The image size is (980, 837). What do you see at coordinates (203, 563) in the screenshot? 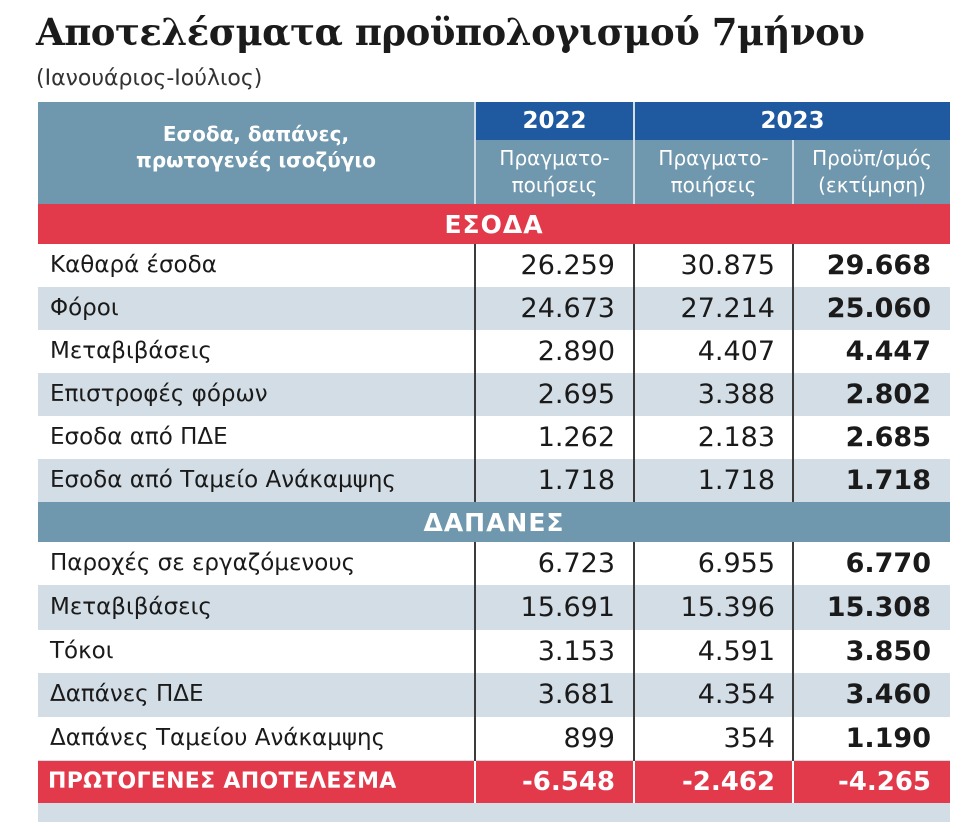
I see `expense-label: Παροχές σε εργαζόμενους` at bounding box center [203, 563].